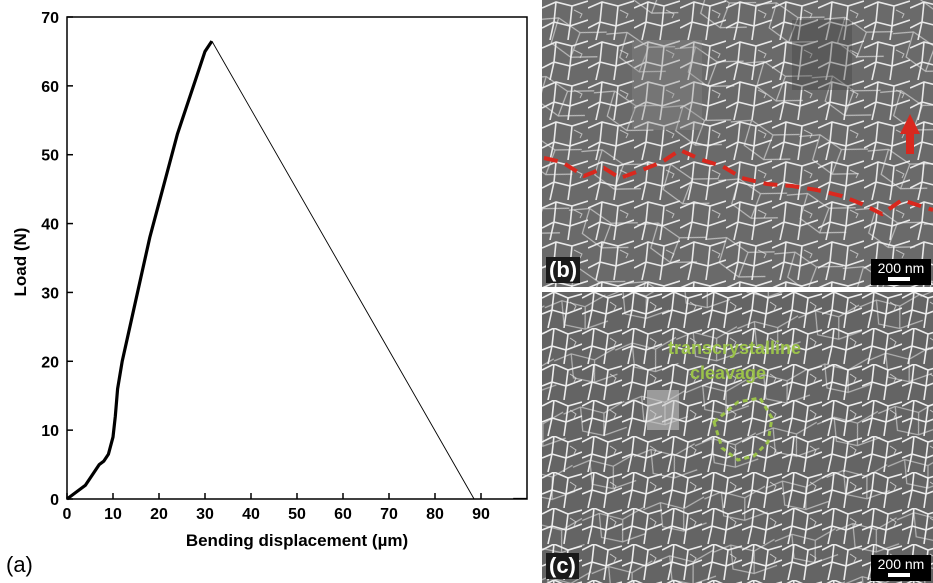 Image resolution: width=933 pixels, height=583 pixels. Describe the element at coordinates (19, 564) in the screenshot. I see `panel-label-a: (a)` at that location.